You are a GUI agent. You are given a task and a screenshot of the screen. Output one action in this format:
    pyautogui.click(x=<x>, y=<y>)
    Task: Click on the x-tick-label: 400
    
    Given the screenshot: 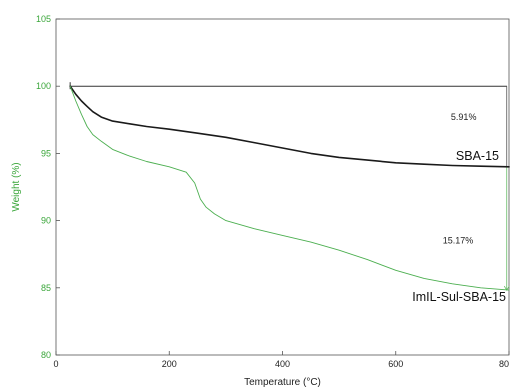 What is the action you would take?
    pyautogui.click(x=282, y=364)
    